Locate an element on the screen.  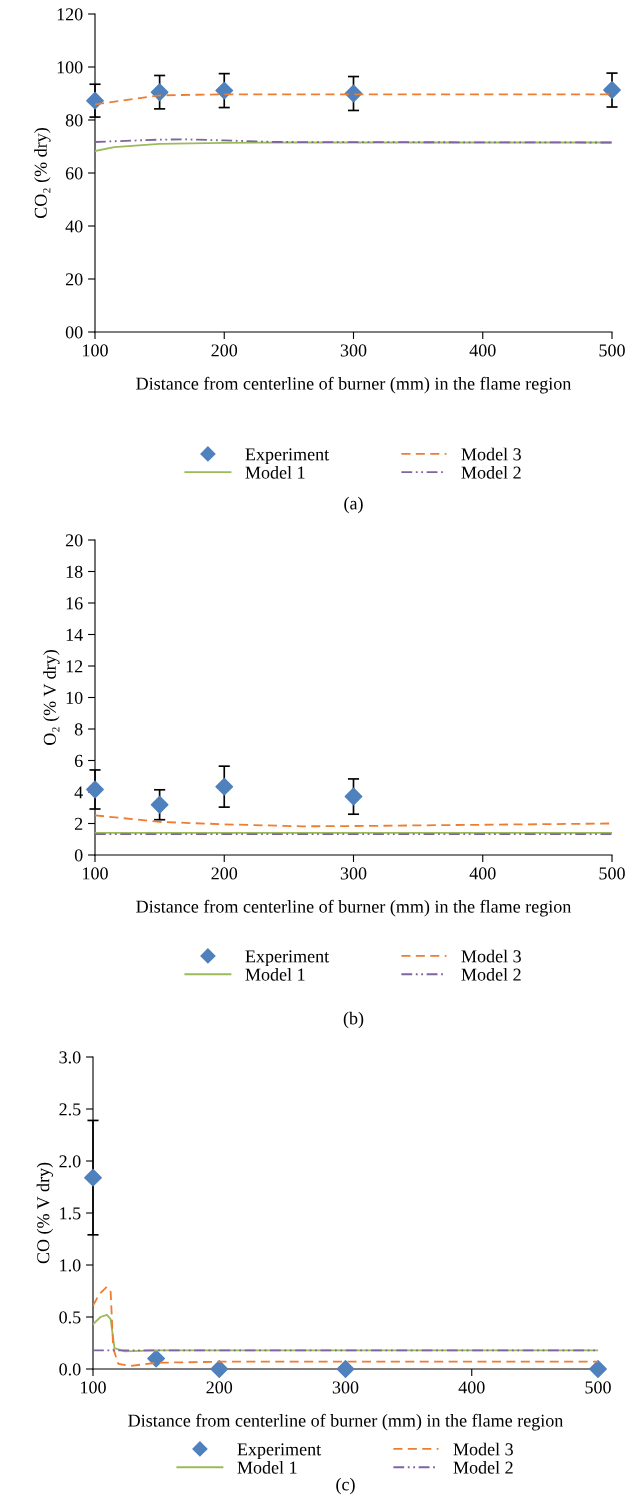
y-axis-title: CO₂ (% dry) is located at coordinates (42, 173).